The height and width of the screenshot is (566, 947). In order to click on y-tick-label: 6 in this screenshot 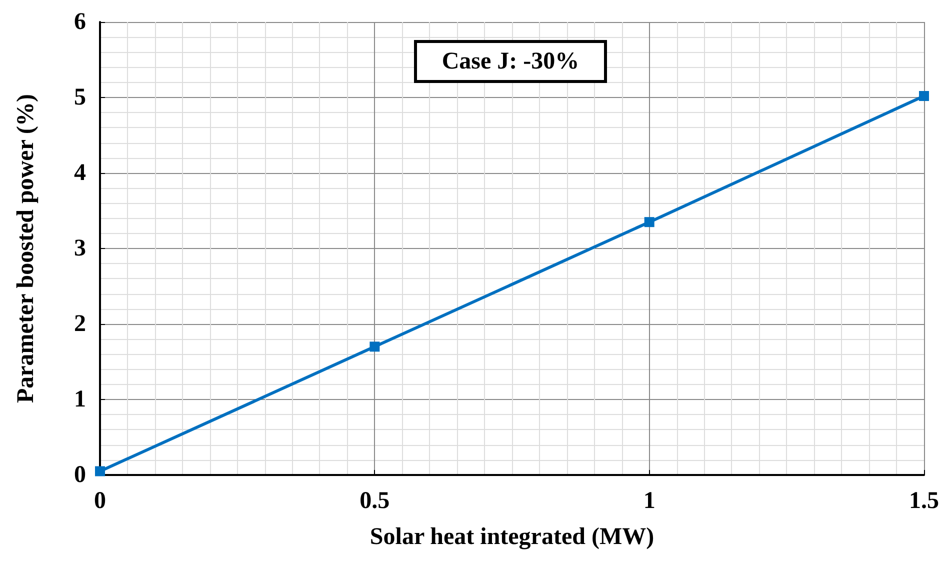, I will do `click(80, 22)`.